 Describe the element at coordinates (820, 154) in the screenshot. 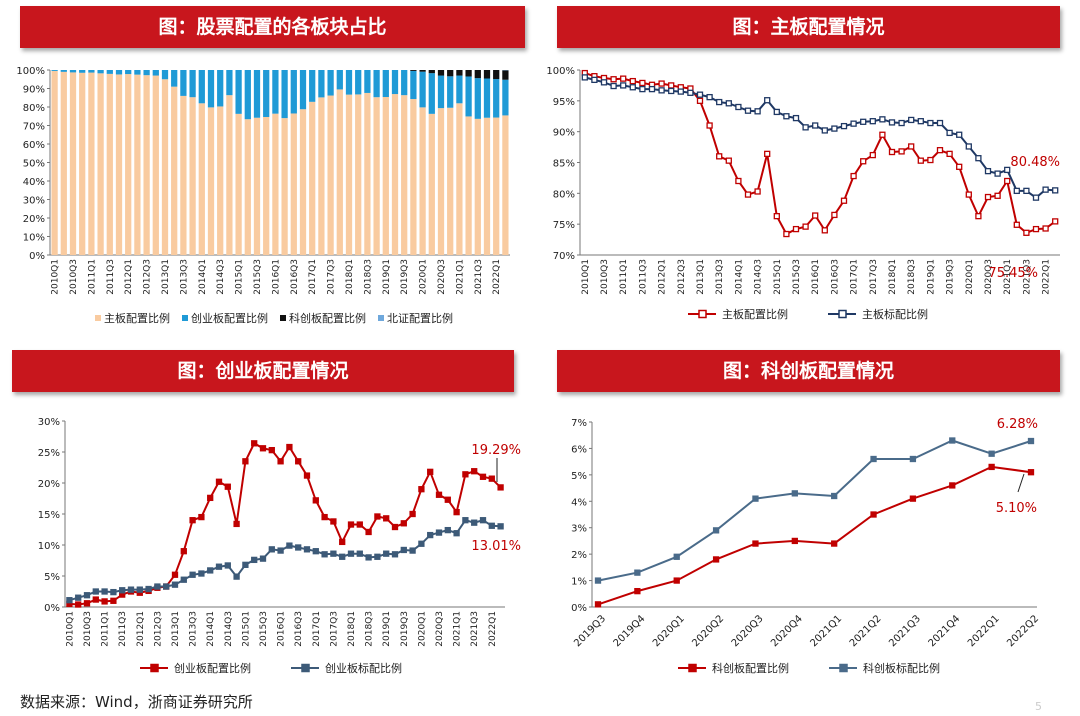

I see `main-board-allocation-line` at that location.